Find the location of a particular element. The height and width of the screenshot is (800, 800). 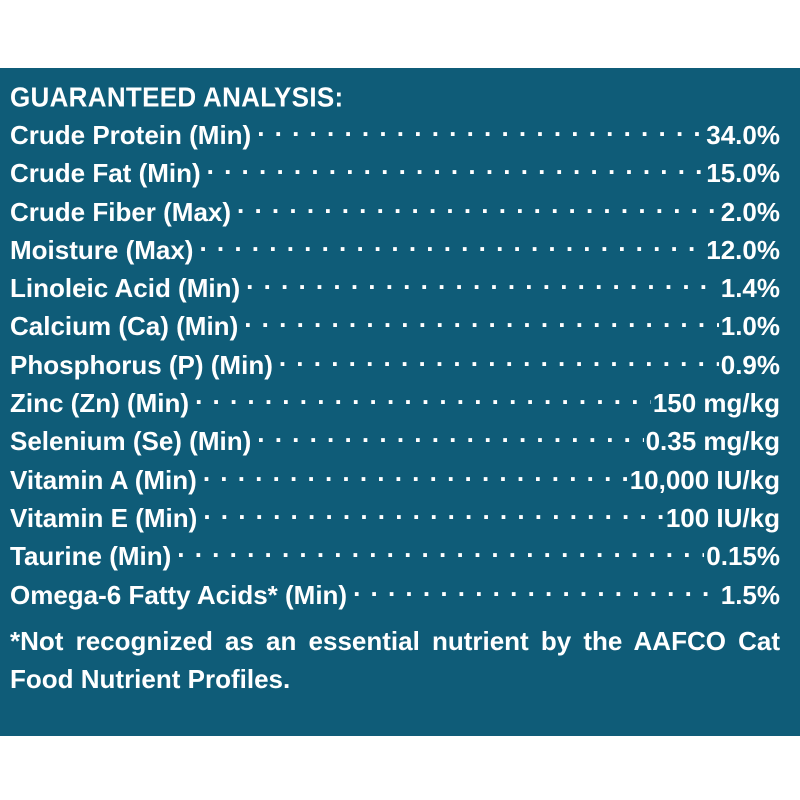

nutrient-label: Phosphorus (P) (Min) is located at coordinates (141, 364).